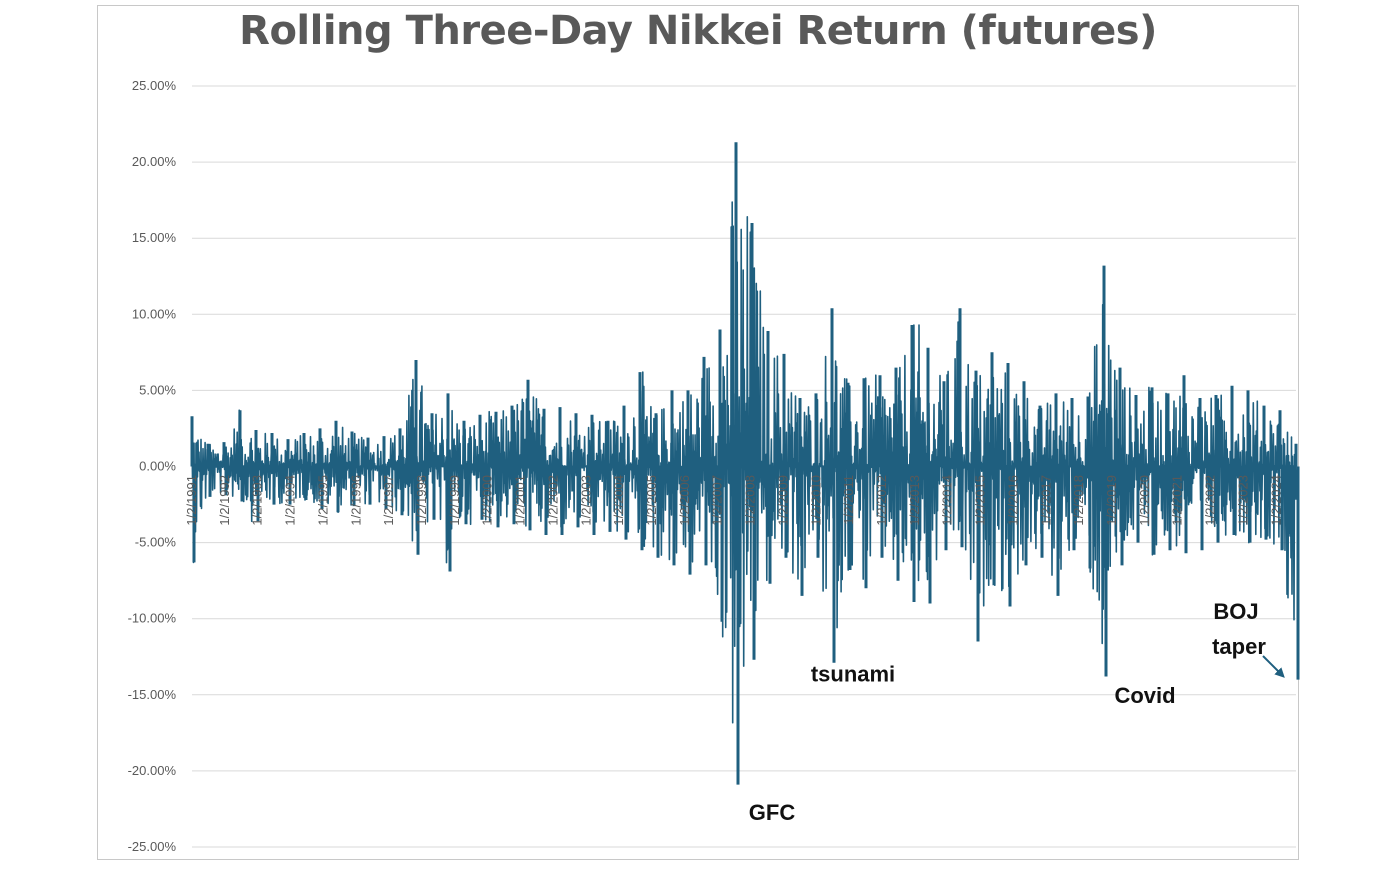  Describe the element at coordinates (1144, 500) in the screenshot. I see `x-tick-label: 1/2/2020` at that location.